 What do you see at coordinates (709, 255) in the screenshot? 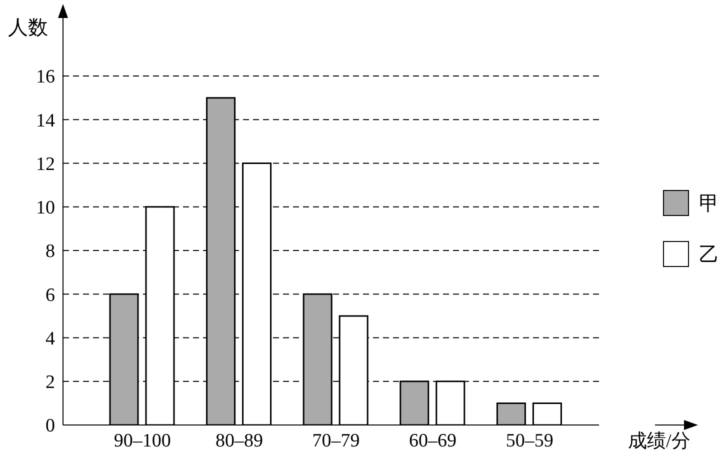
I see `legend-label: 乙` at bounding box center [709, 255].